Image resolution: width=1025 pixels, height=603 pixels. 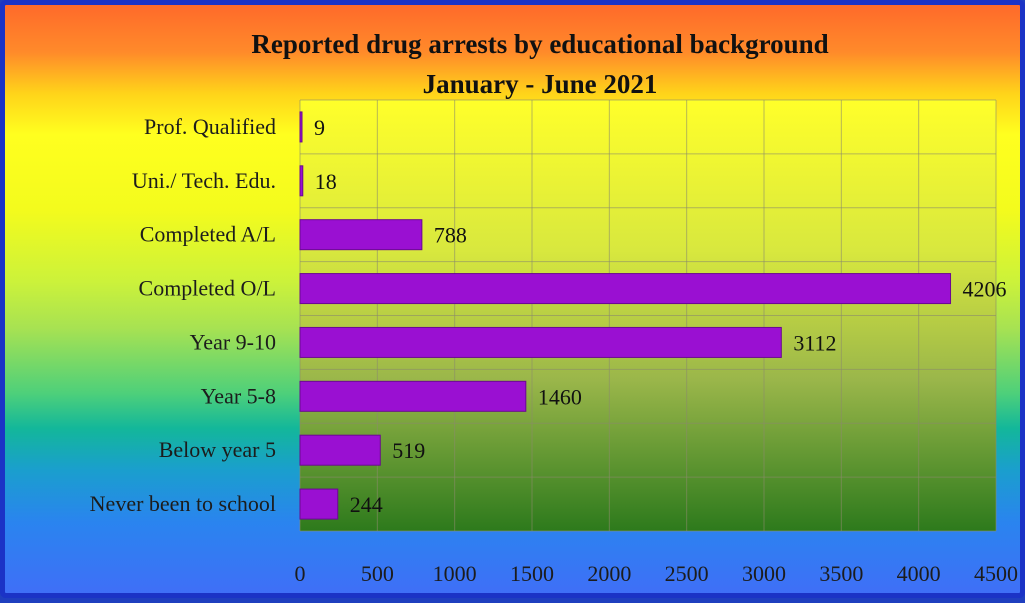 I want to click on category-label: Completed A/L, so click(x=208, y=234).